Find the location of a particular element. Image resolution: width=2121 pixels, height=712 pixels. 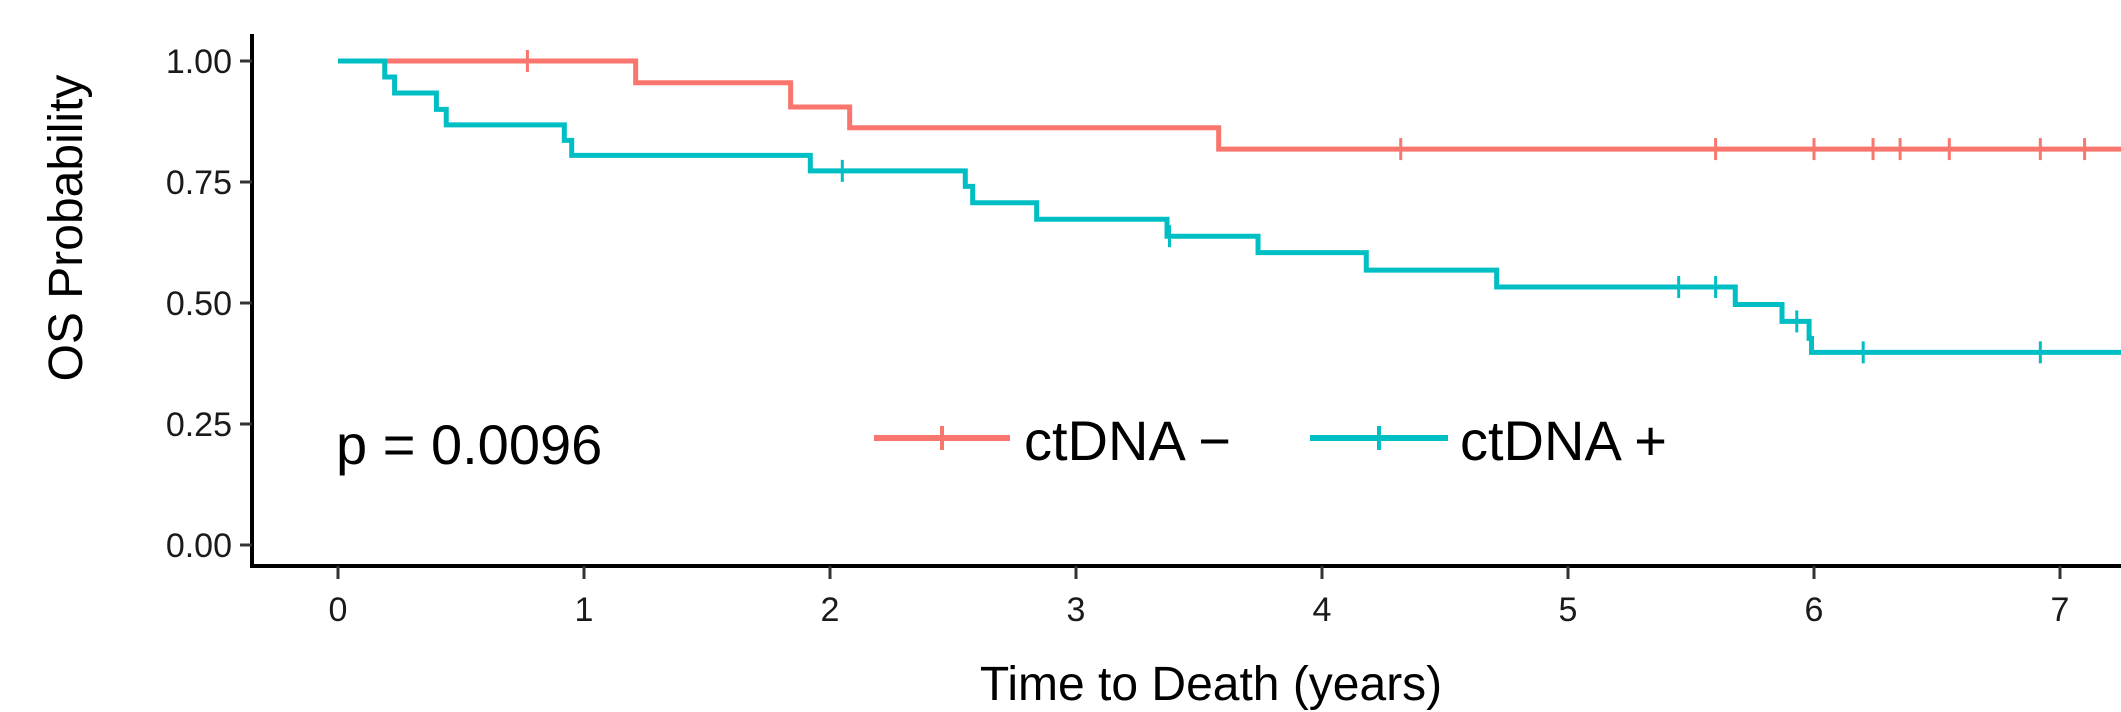

p-value-annotation: p = 0.0096 is located at coordinates (469, 444).